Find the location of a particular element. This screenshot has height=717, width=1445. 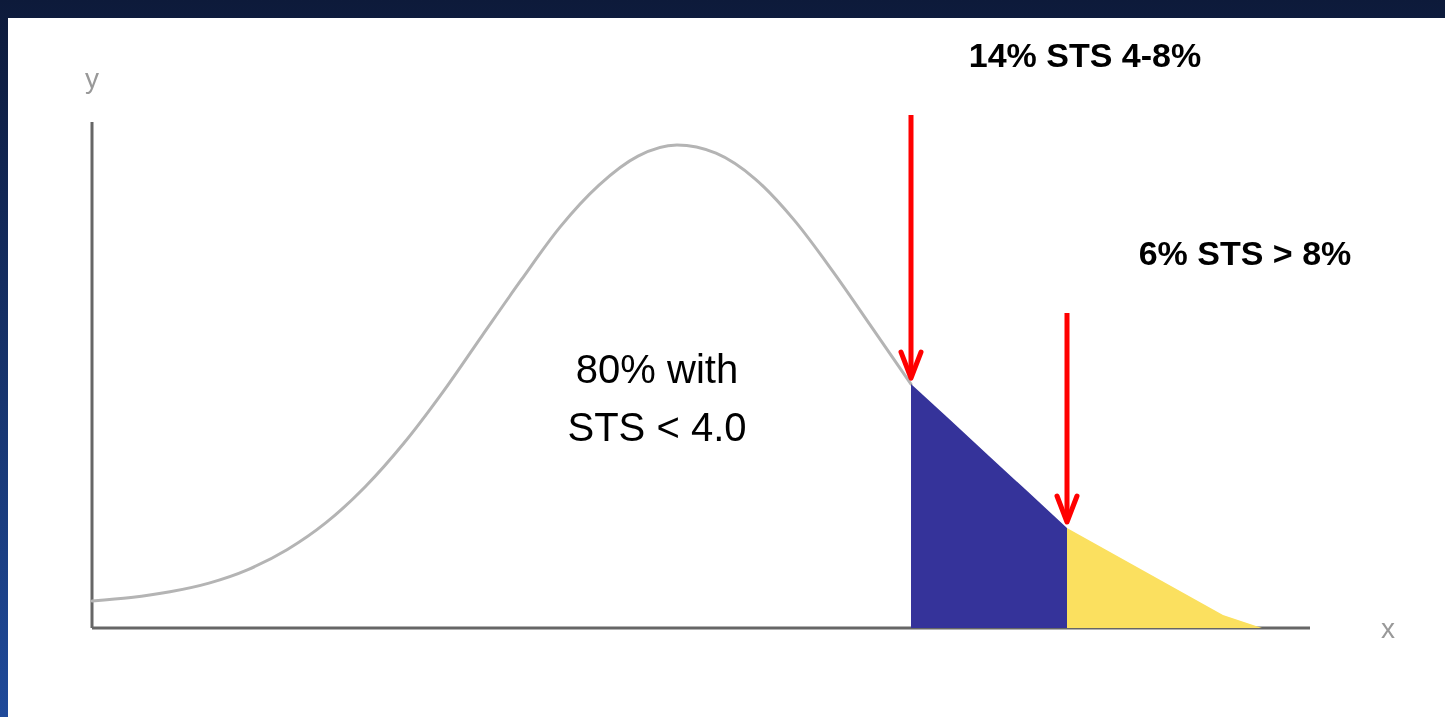

x-axis-title: x is located at coordinates (1388, 628).